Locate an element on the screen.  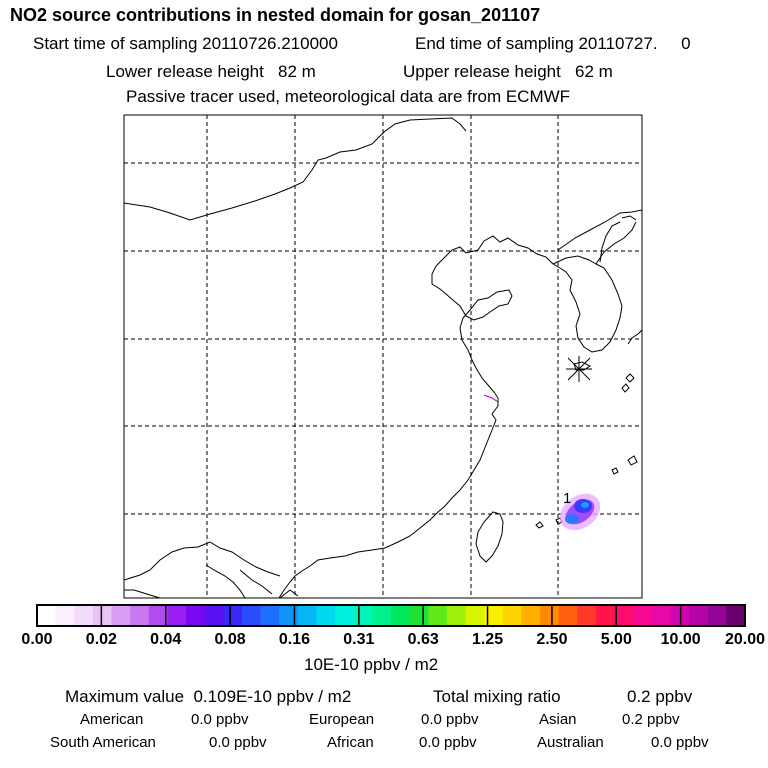
colorbar-tick-label: 1.25 is located at coordinates (487, 639).